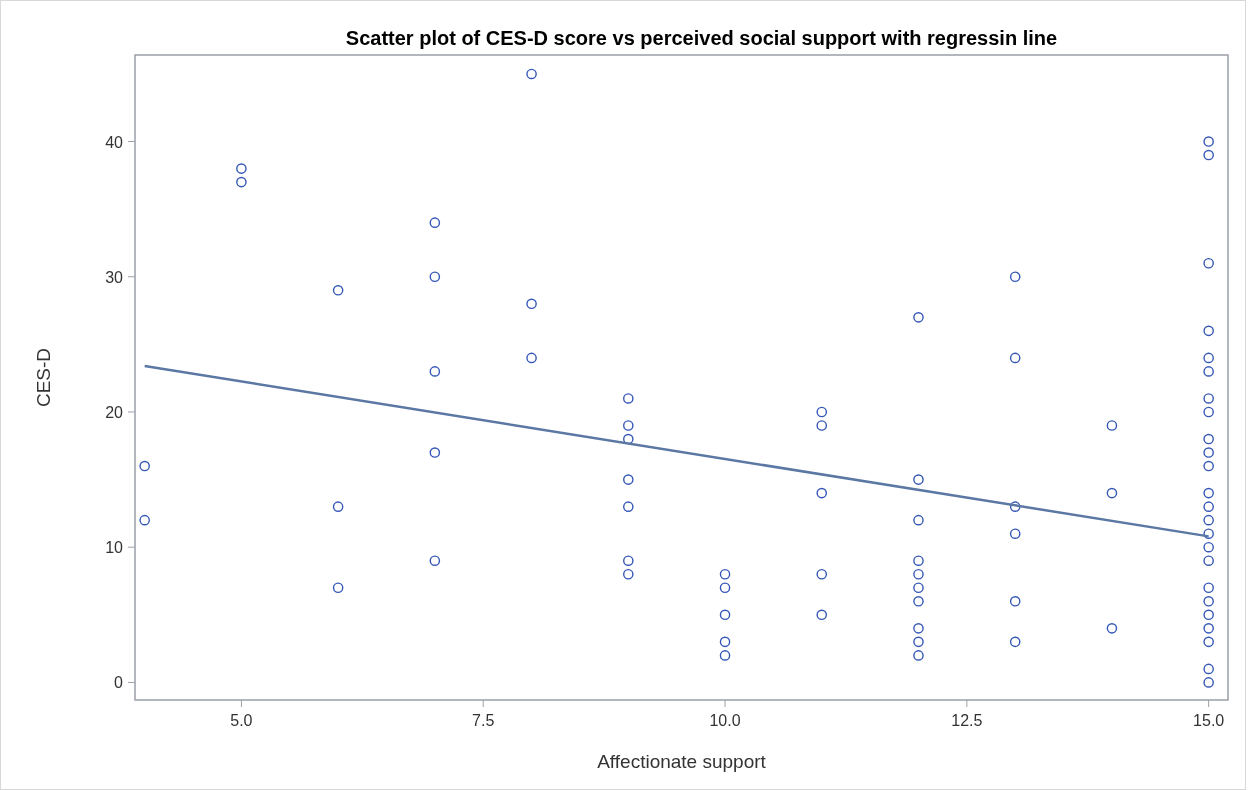  I want to click on x-tick-label: 7.5, so click(483, 720).